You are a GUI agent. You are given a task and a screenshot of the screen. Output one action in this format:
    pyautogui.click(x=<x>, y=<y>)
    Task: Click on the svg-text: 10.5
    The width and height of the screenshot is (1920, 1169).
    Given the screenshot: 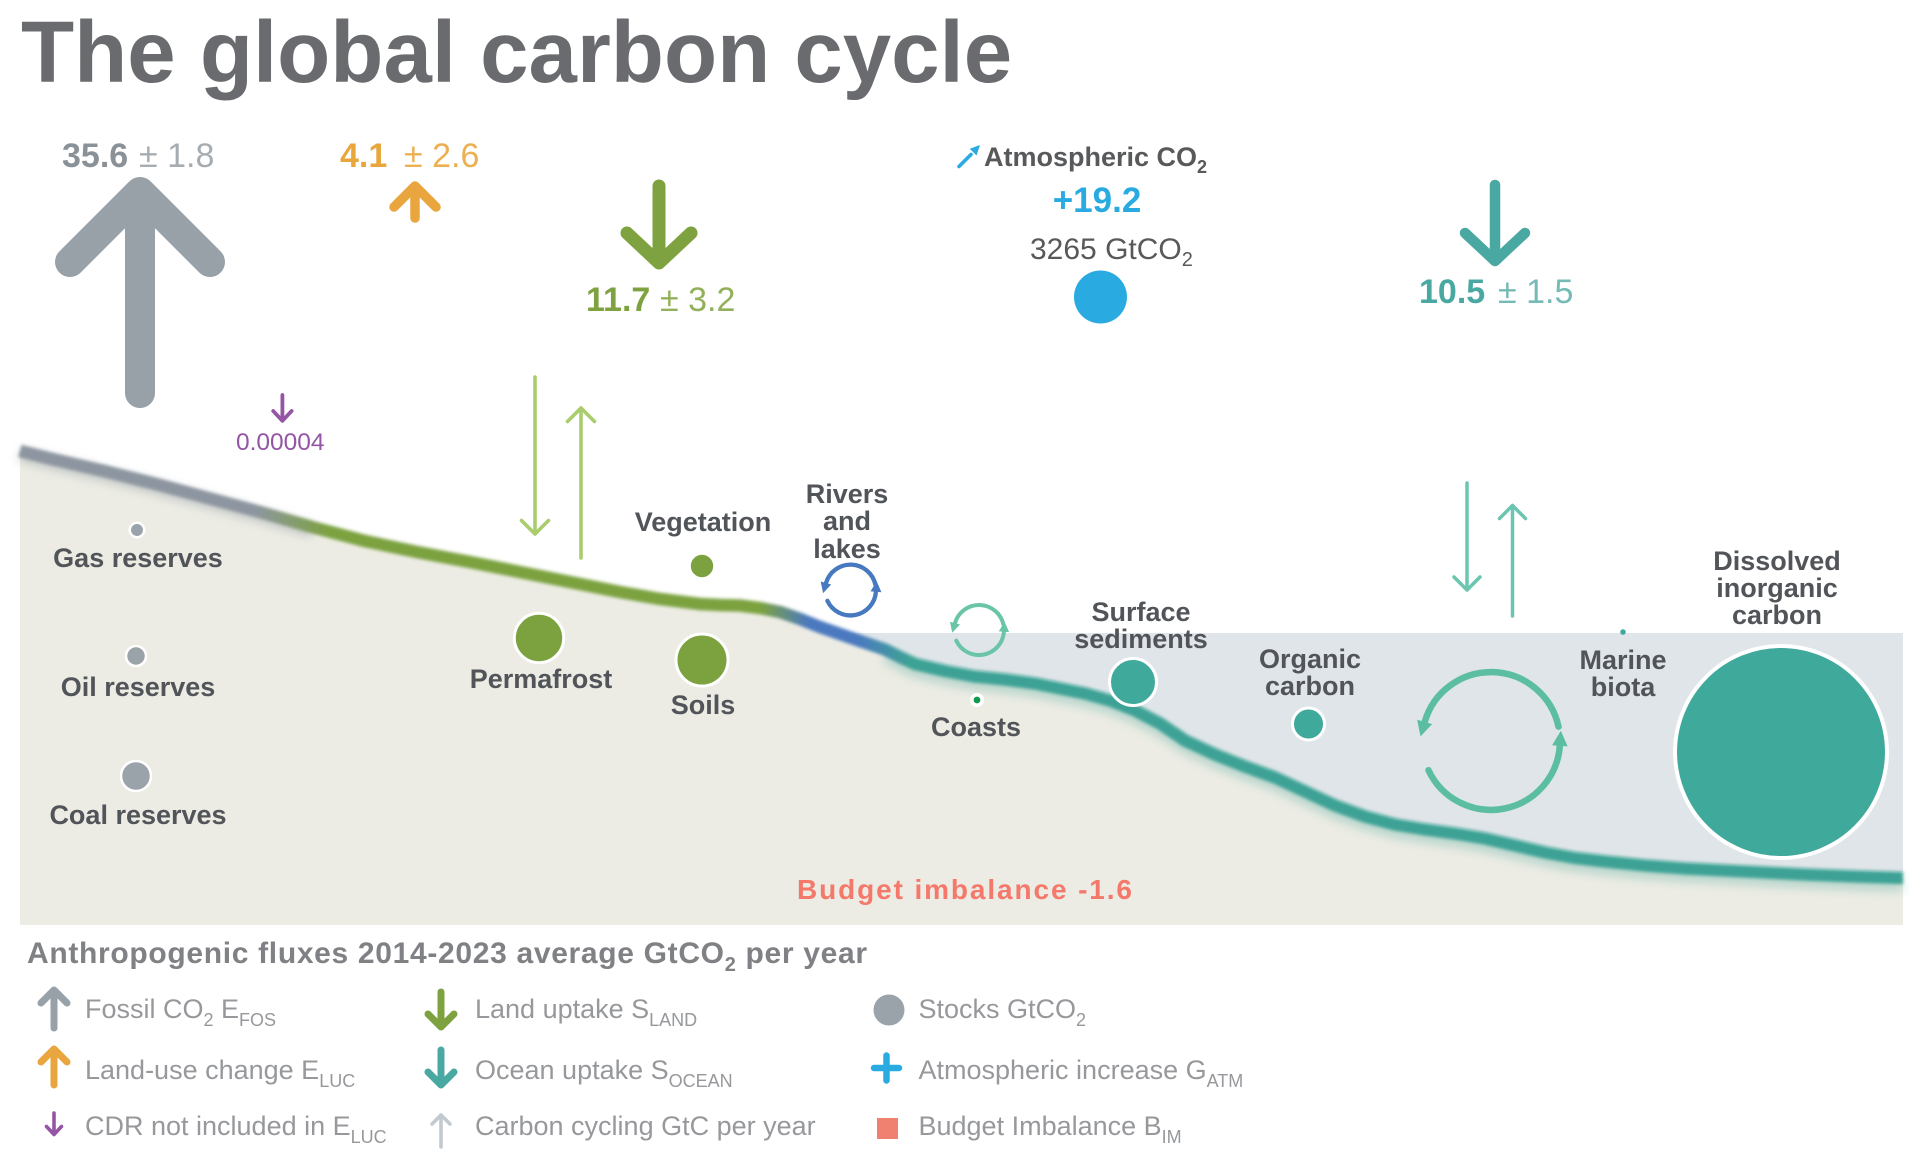 What is the action you would take?
    pyautogui.click(x=1452, y=292)
    